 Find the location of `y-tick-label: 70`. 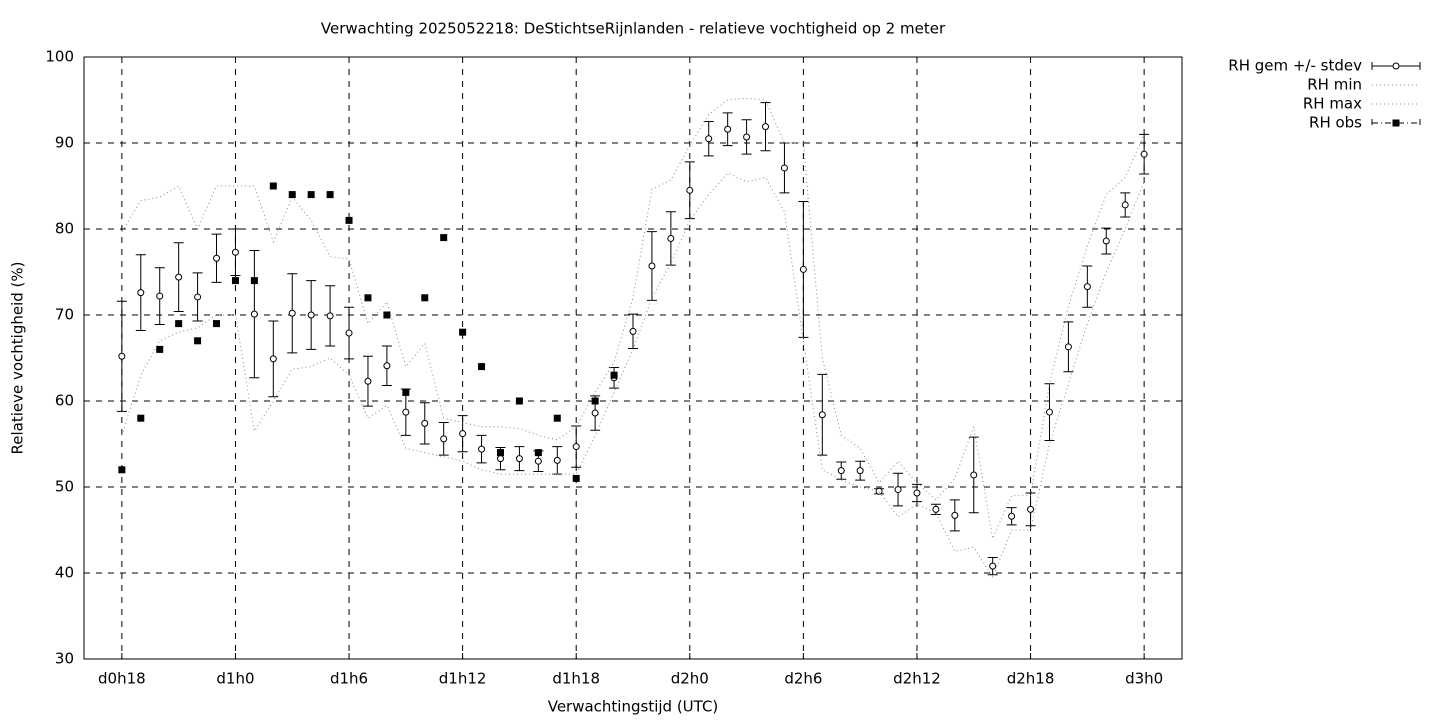

y-tick-label: 70 is located at coordinates (64, 315).